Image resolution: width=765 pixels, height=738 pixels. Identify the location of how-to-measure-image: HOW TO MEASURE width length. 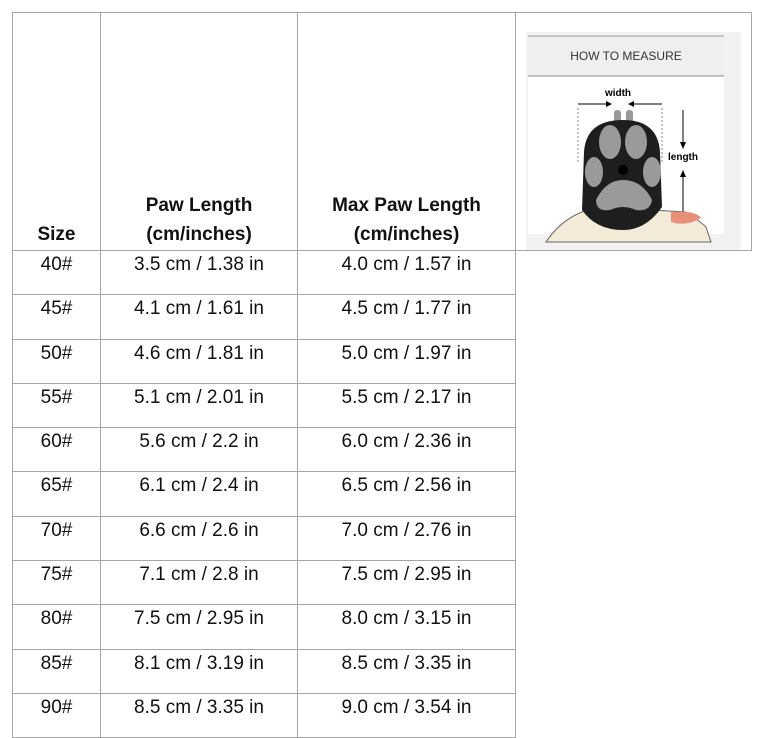
(633, 141).